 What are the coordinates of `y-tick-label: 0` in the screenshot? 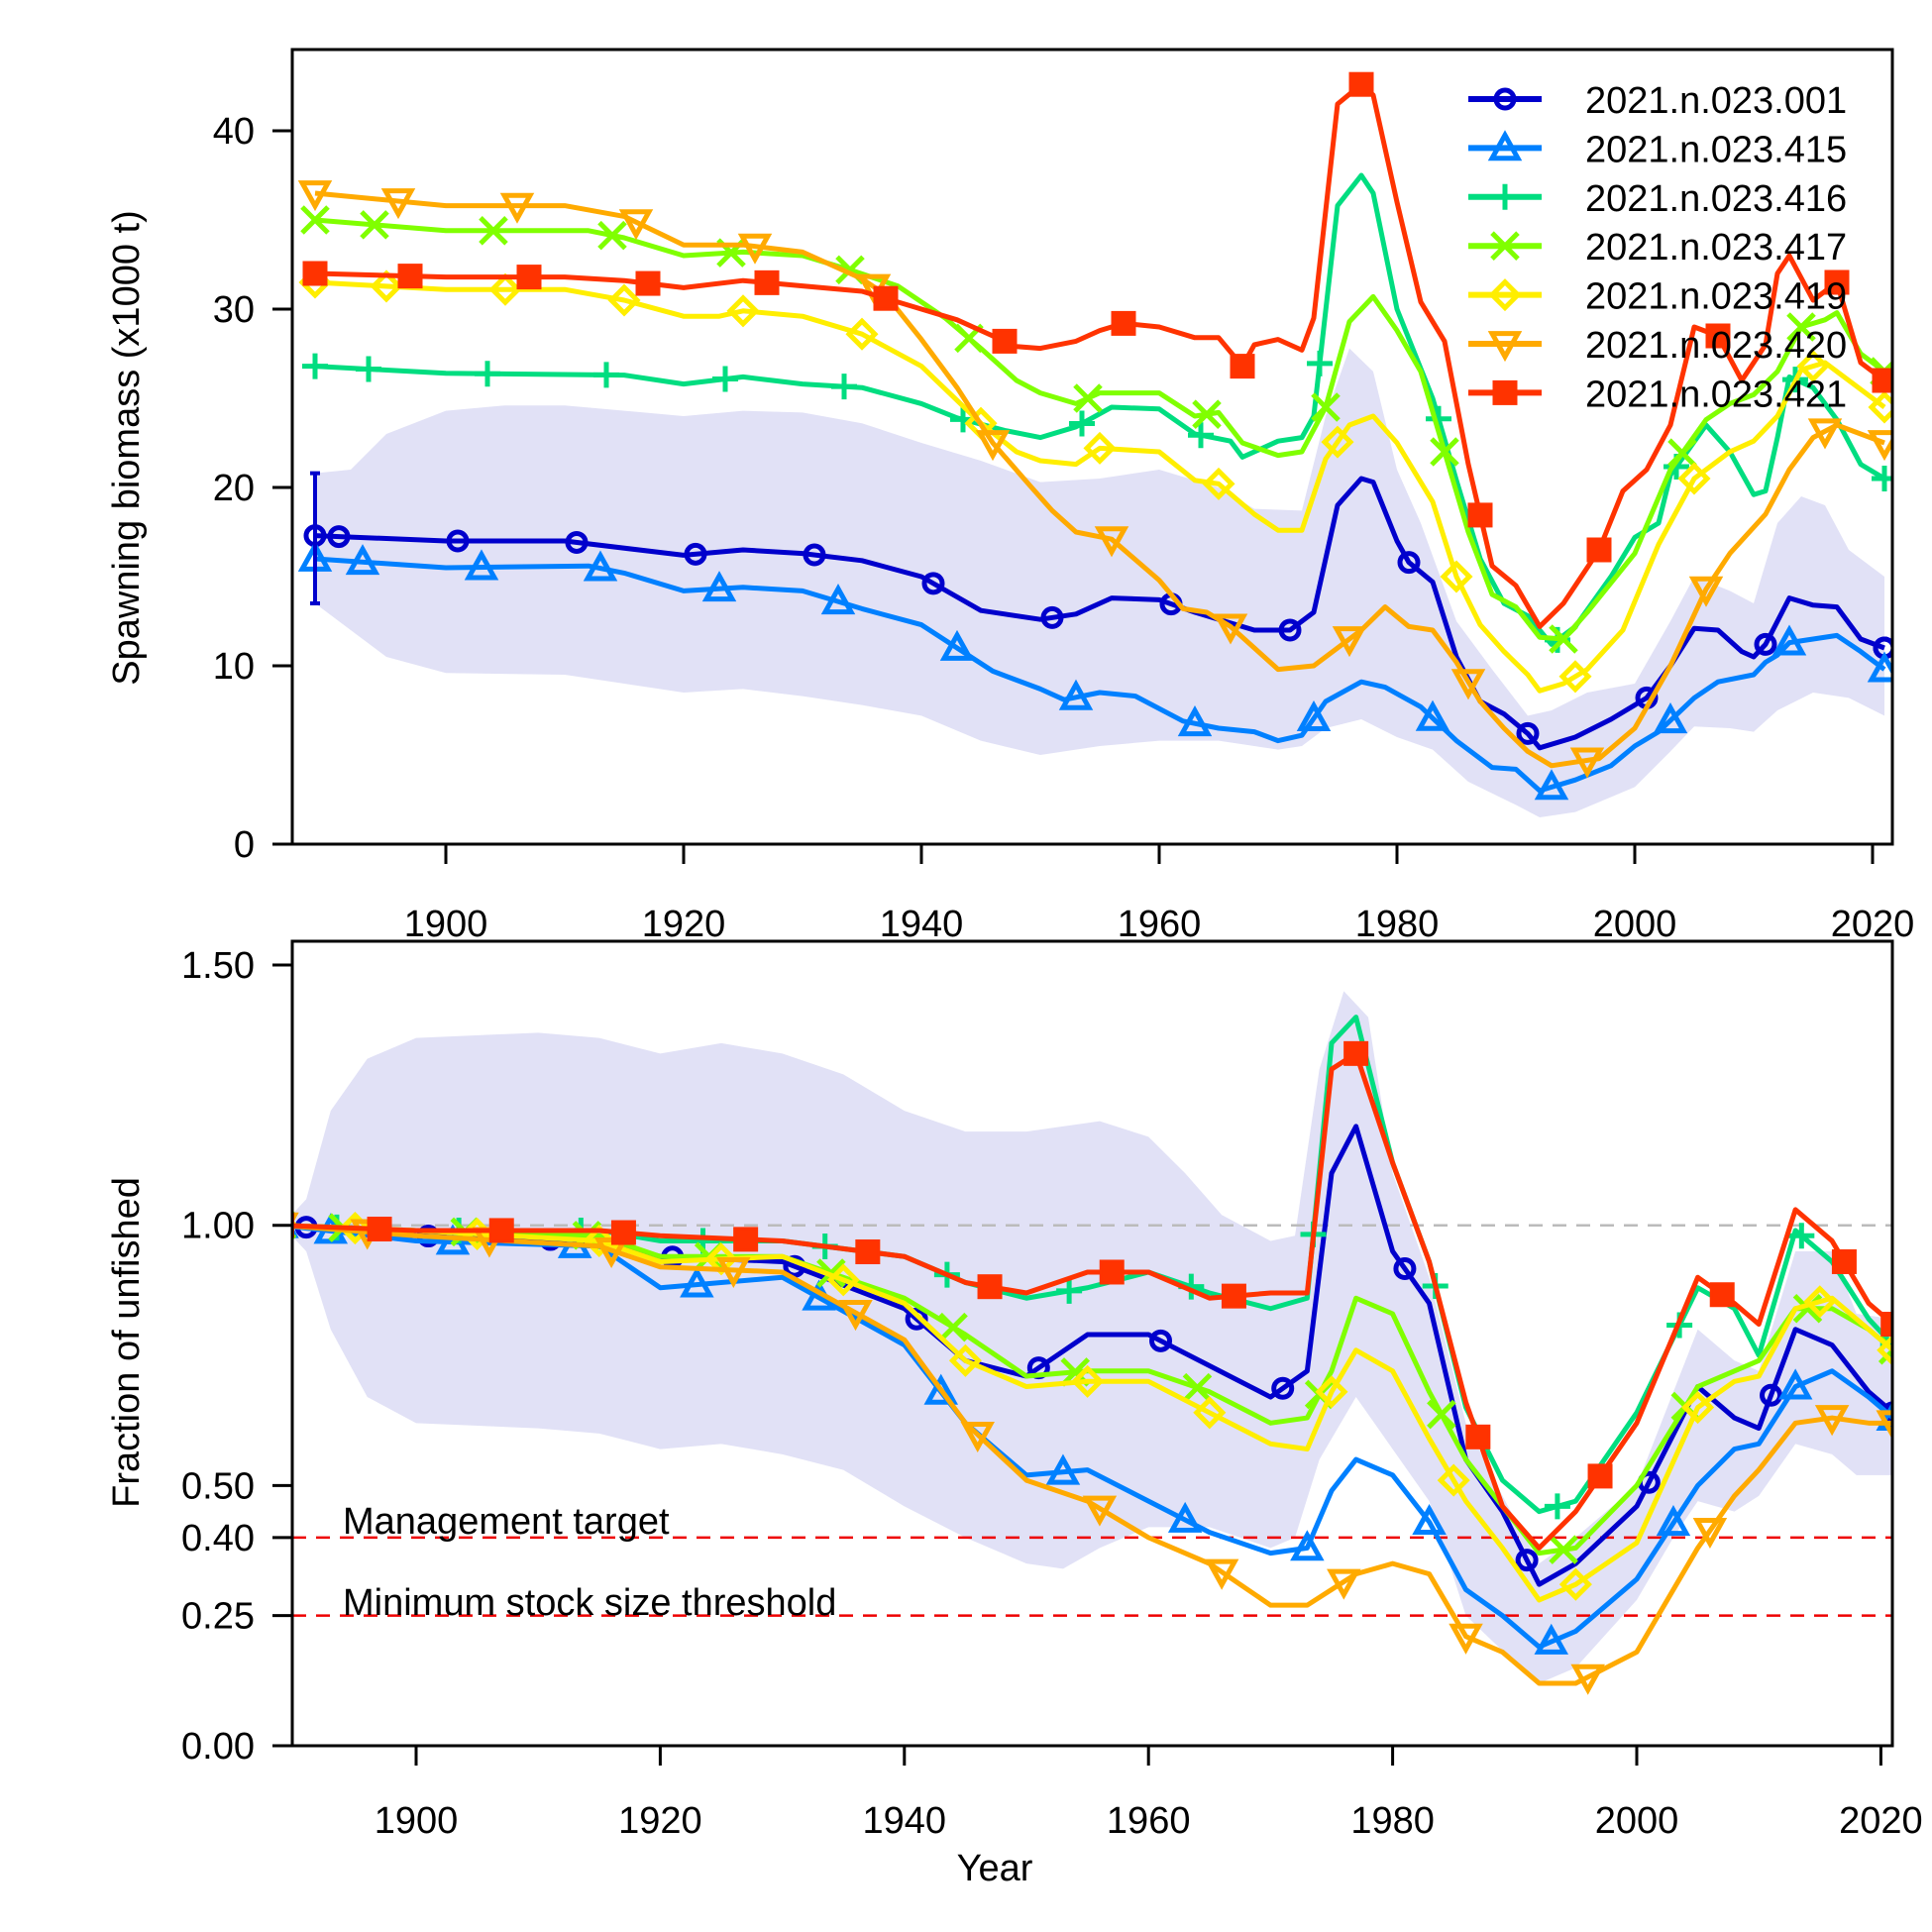 It's located at (244, 845).